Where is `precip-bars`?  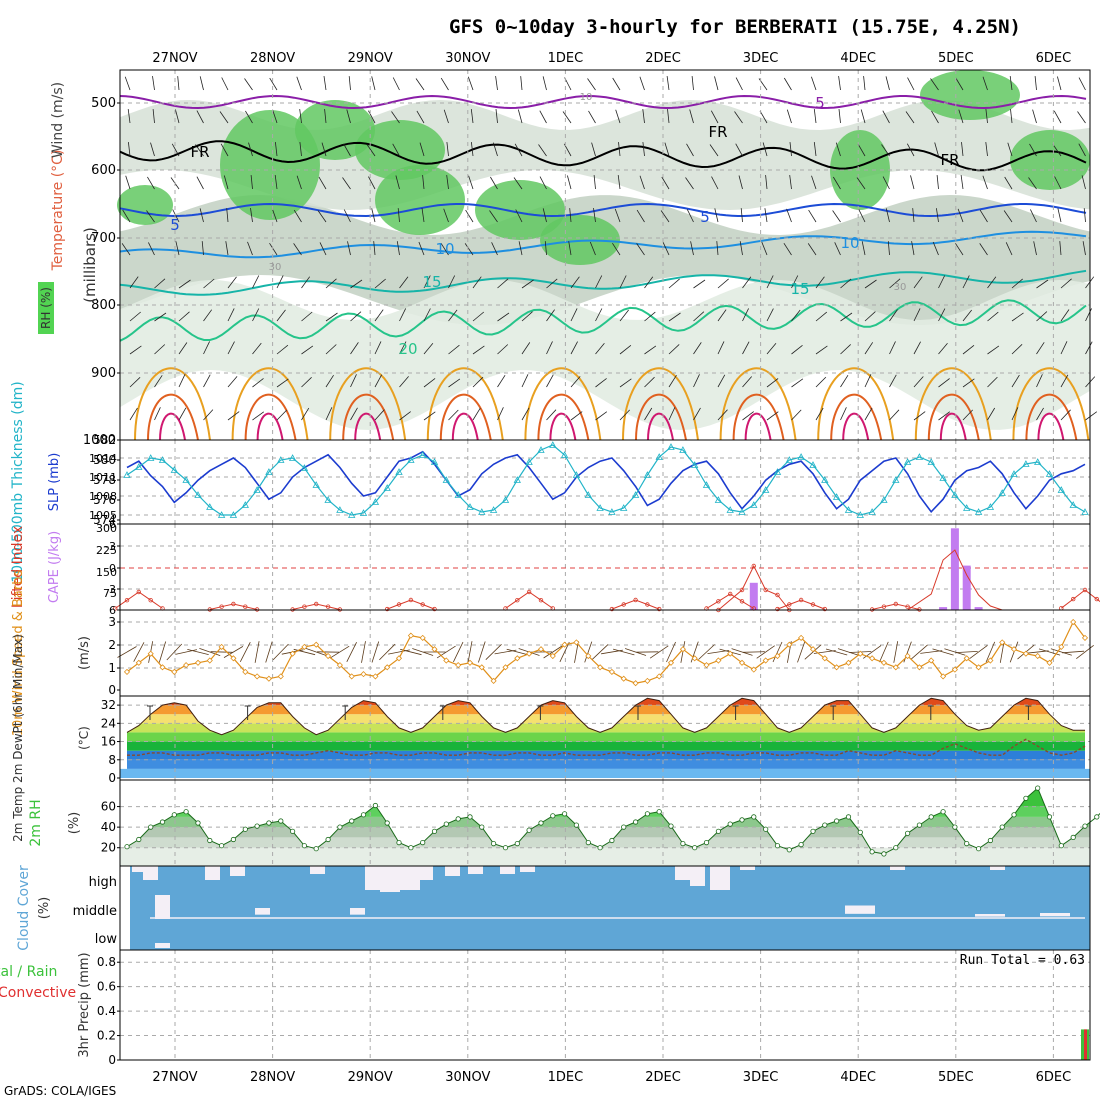 precip-bars is located at coordinates (1085, 1044).